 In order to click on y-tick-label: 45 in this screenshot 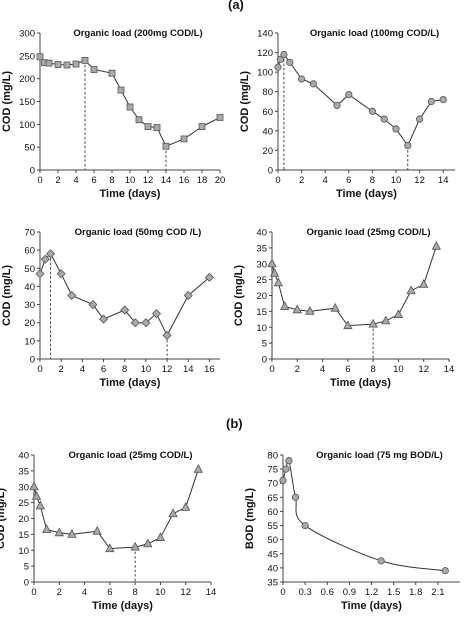, I will do `click(272, 554)`.